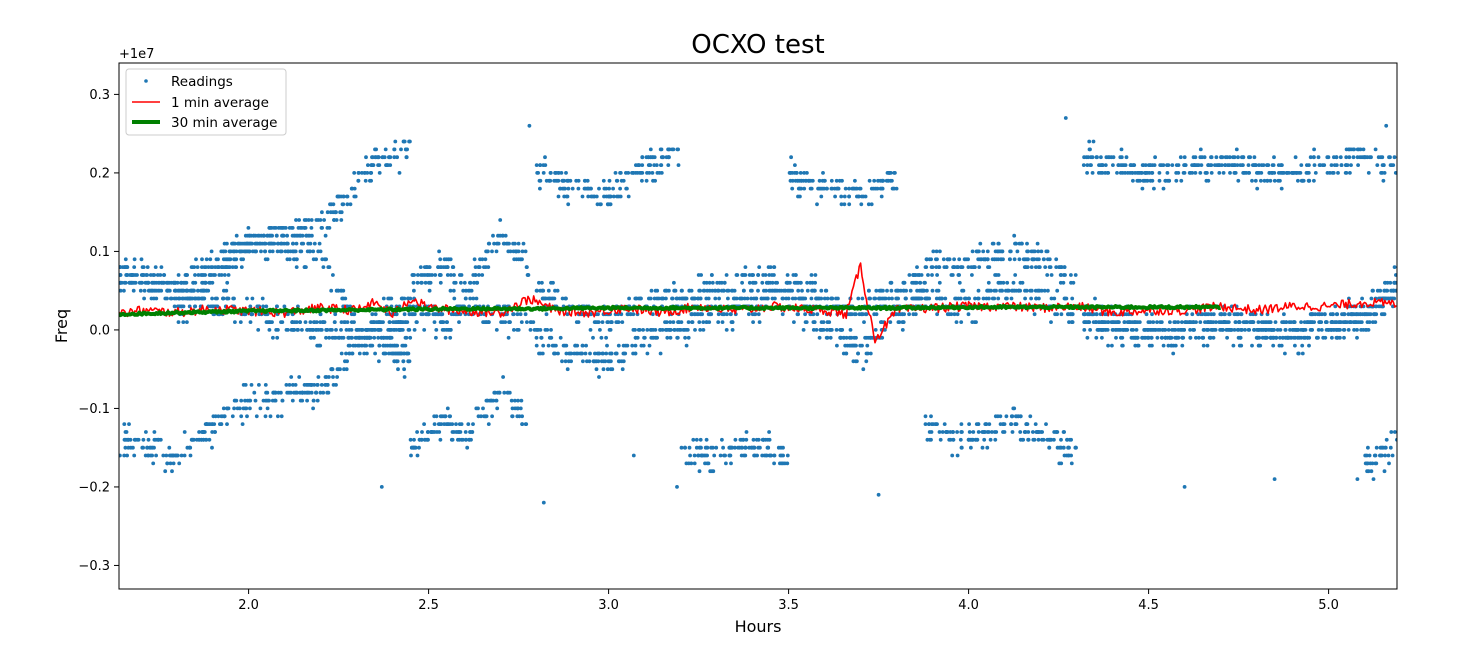  I want to click on legend-readings-label: Readings, so click(202, 82).